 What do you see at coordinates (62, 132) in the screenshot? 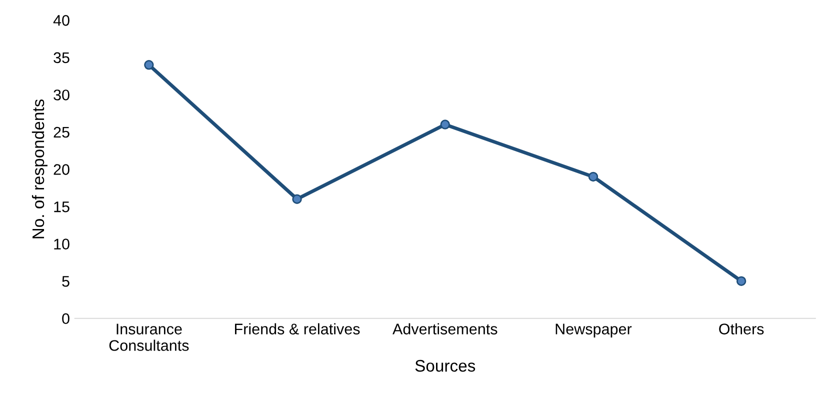
I see `y-tick-label: 25` at bounding box center [62, 132].